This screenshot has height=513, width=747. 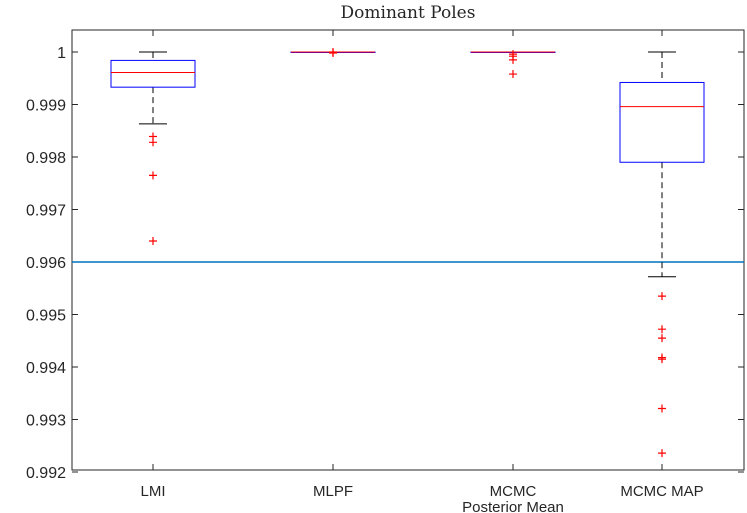 What do you see at coordinates (661, 491) in the screenshot?
I see `x-tick-label: MCMC MAP` at bounding box center [661, 491].